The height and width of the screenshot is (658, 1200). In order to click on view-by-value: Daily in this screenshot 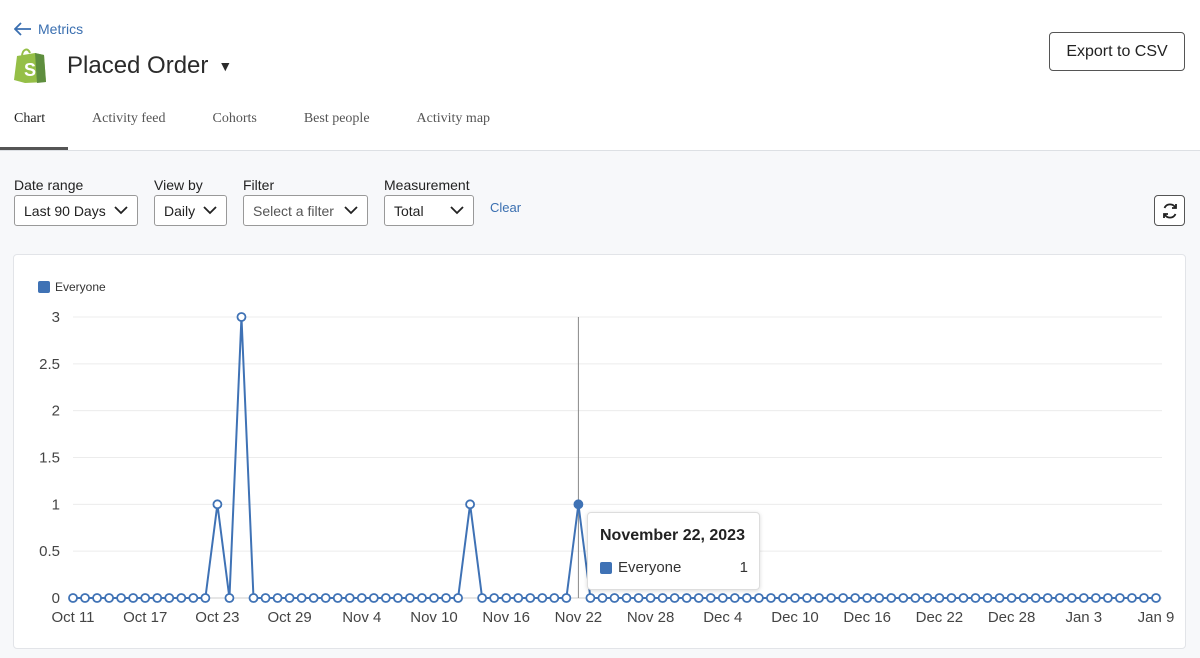, I will do `click(180, 210)`.